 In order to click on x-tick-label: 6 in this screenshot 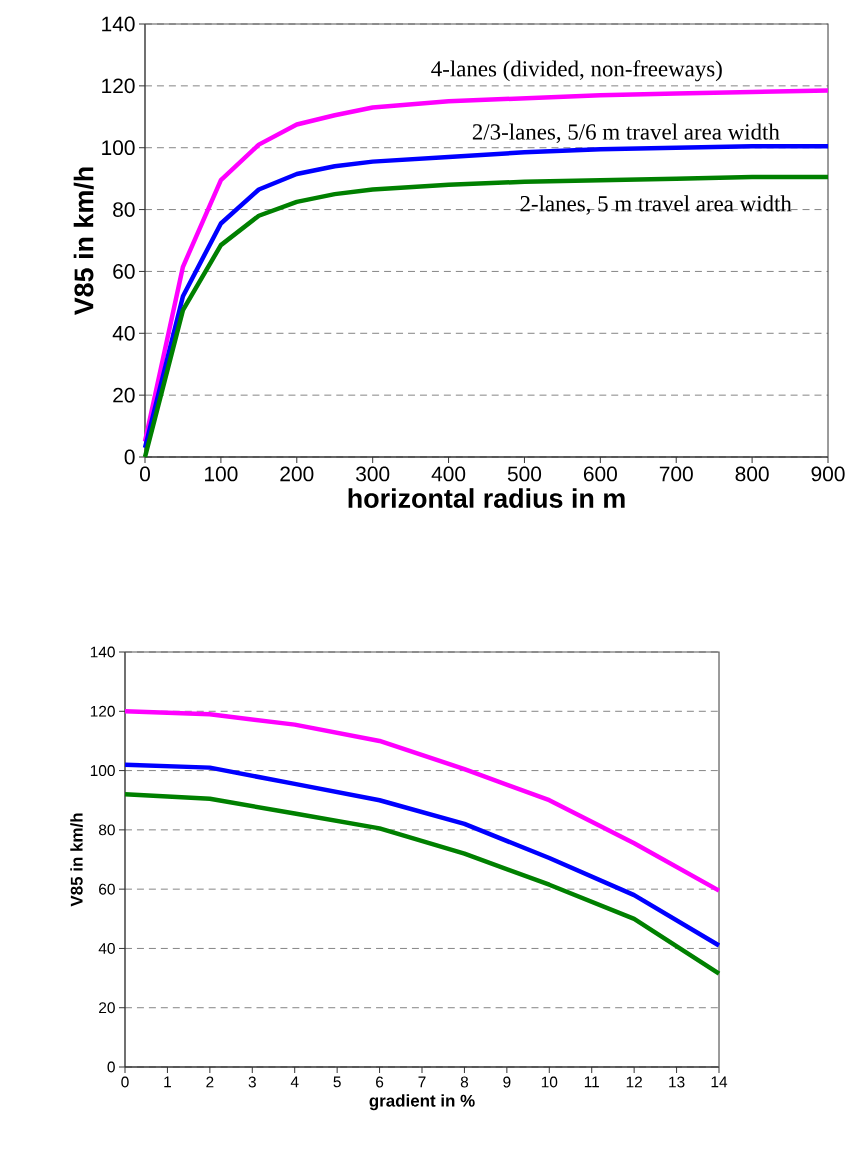, I will do `click(380, 1082)`.